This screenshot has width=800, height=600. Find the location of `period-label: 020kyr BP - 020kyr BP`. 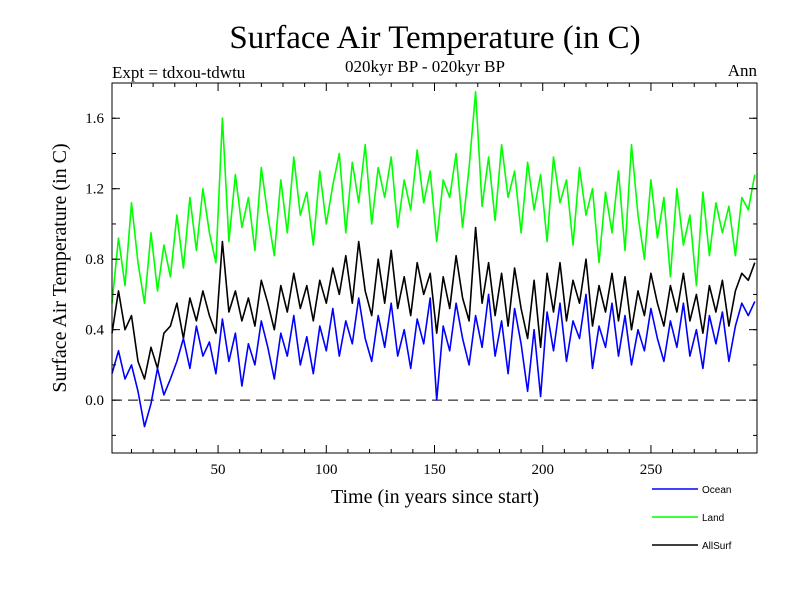

period-label: 020kyr BP - 020kyr BP is located at coordinates (425, 66).